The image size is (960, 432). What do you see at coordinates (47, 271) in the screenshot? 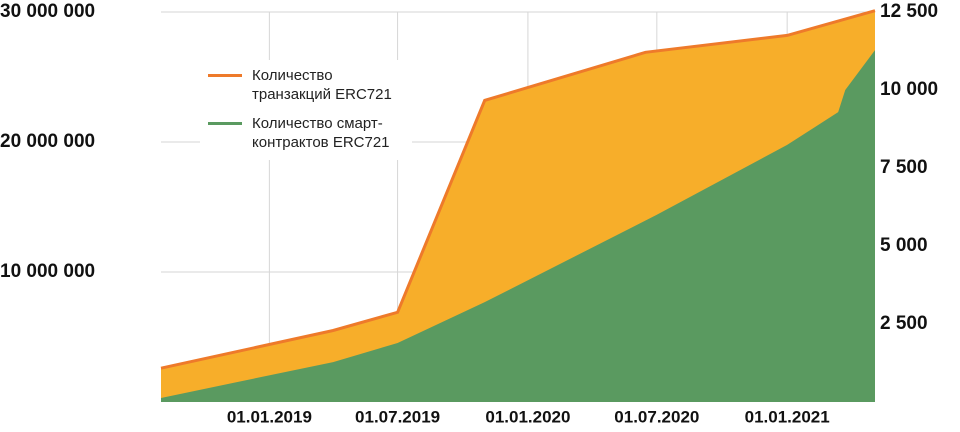
I see `y-tick-label: 10 000 000` at bounding box center [47, 271].